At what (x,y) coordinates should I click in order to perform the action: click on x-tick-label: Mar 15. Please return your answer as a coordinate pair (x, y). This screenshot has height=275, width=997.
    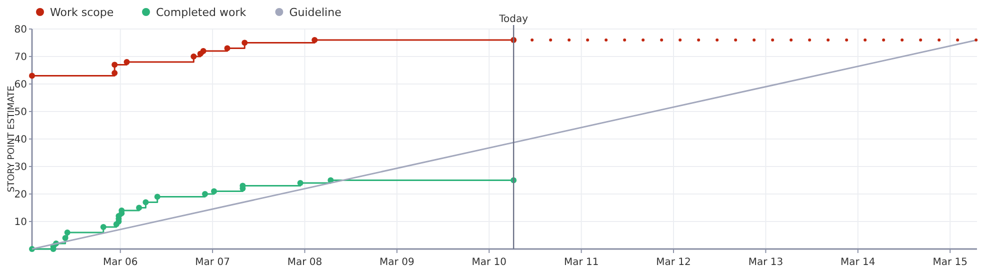
    Looking at the image, I should click on (950, 262).